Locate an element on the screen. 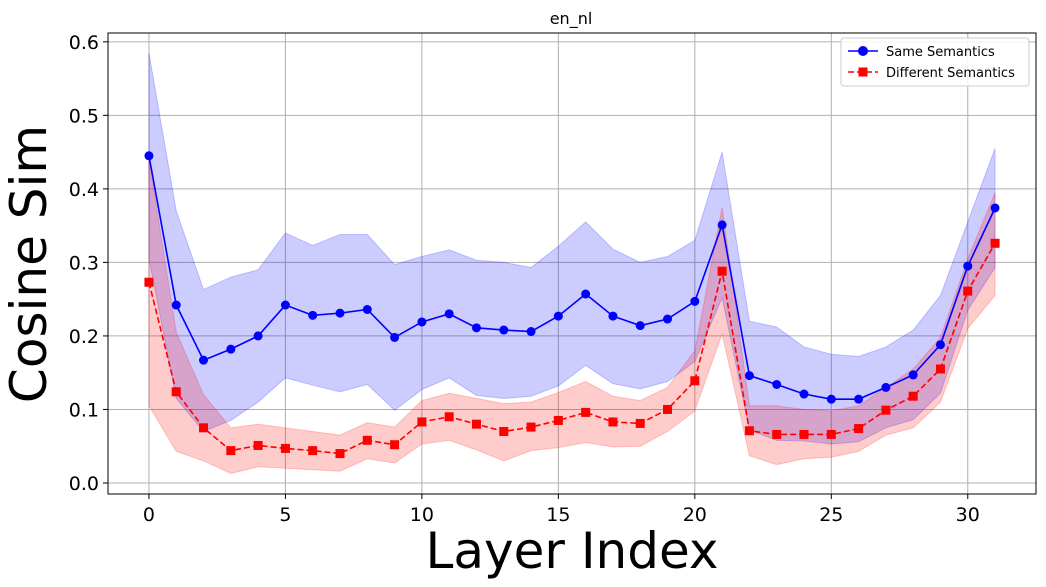 The width and height of the screenshot is (1046, 587). x-tick-label: 20 is located at coordinates (695, 515).